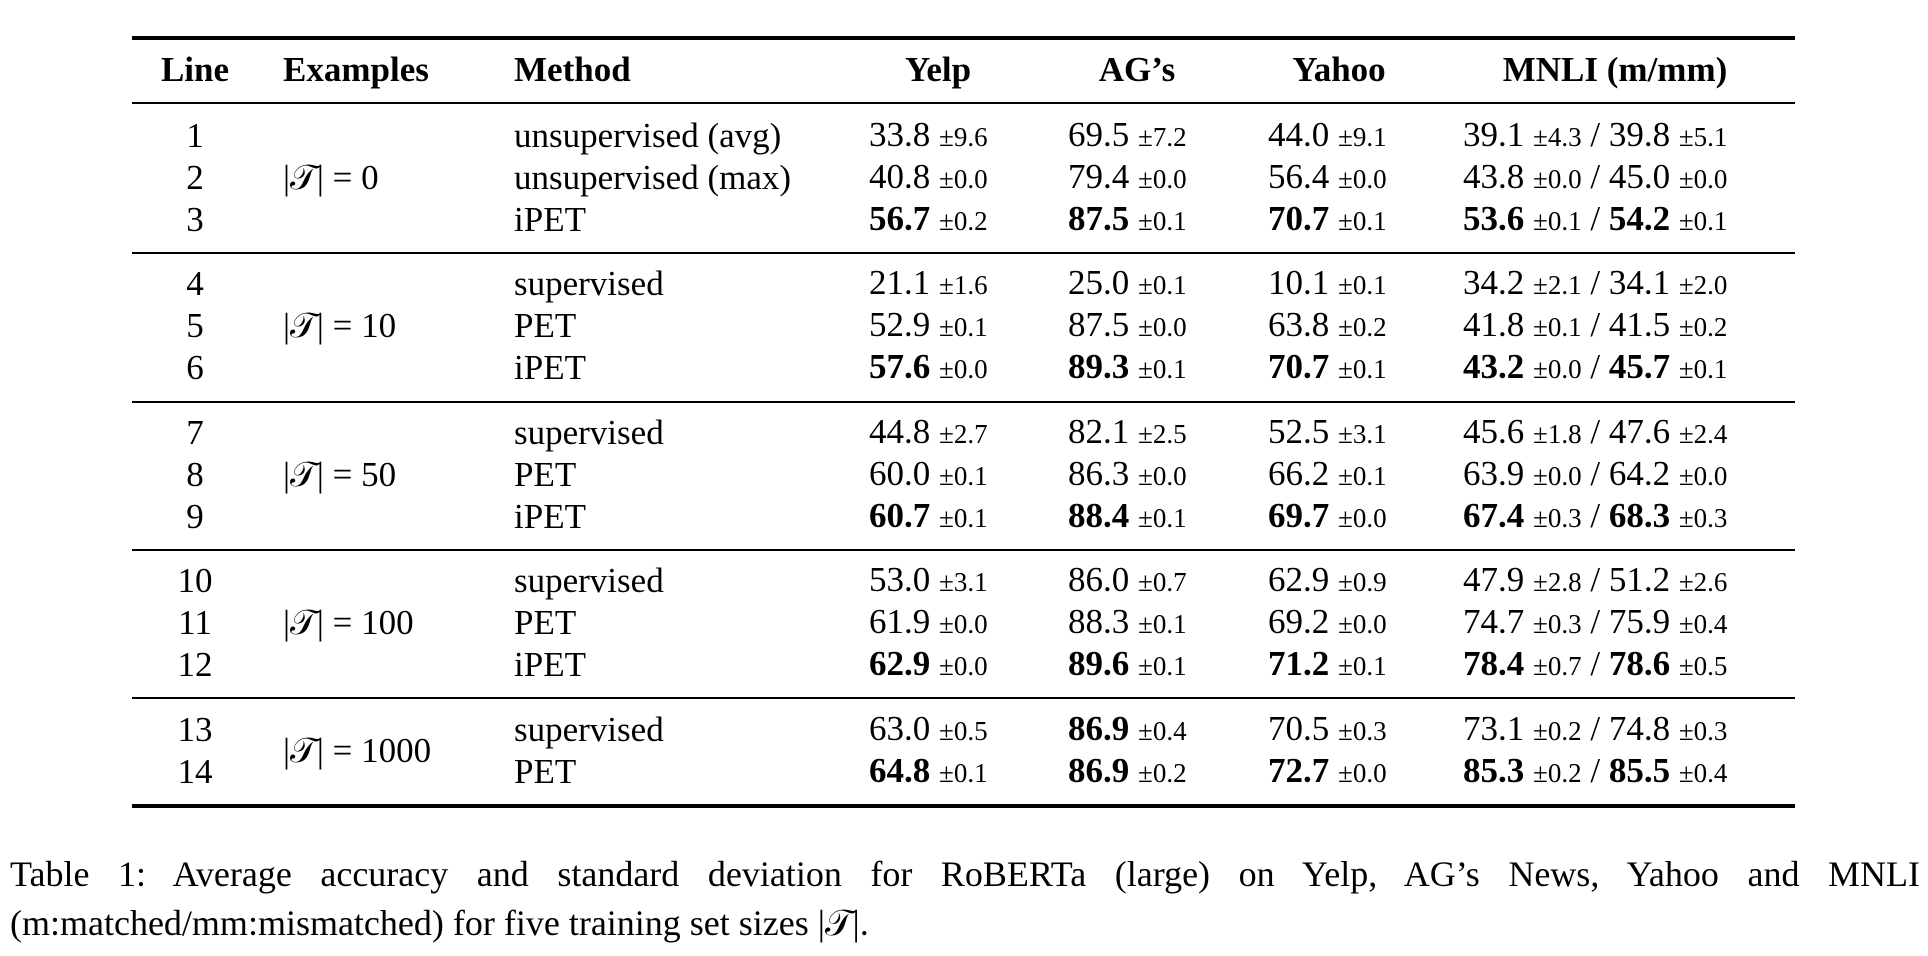  I want to click on cell-mnli: 43.2 ±0.0 / 45.7 ±0.1, so click(1595, 368).